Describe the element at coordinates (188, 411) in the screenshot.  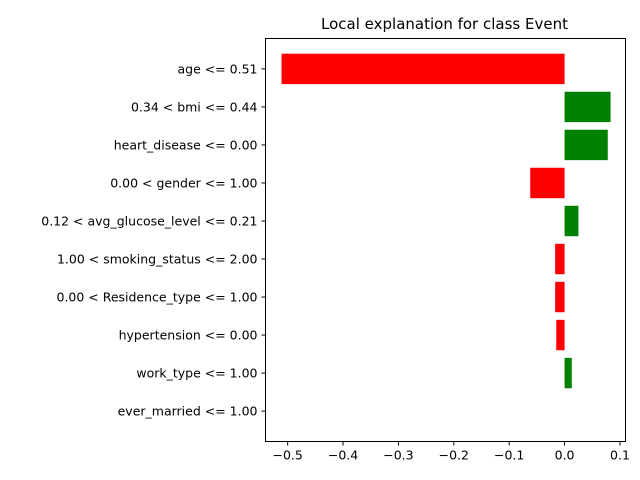
I see `y-tick-label: ever_married <= 1.00` at that location.